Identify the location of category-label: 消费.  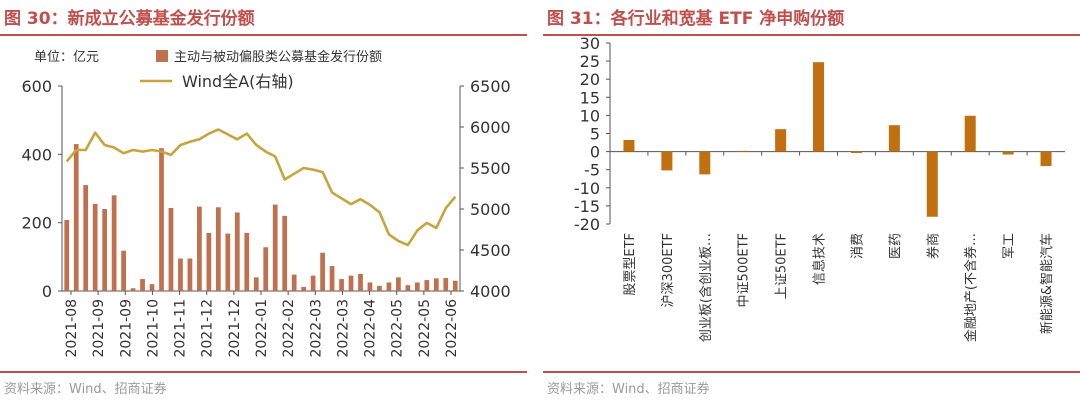
(857, 246).